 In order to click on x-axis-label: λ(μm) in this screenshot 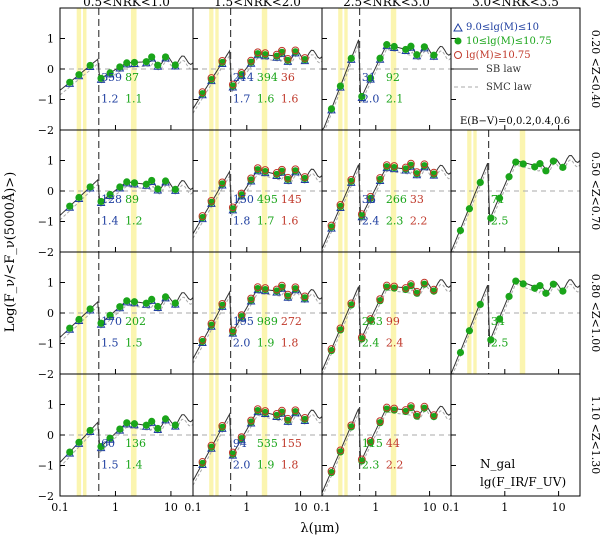, I will do `click(319, 528)`.